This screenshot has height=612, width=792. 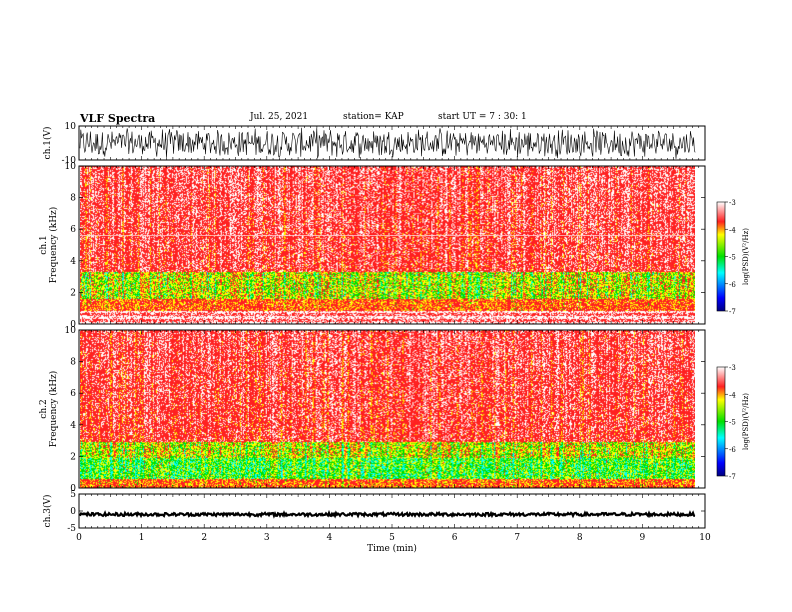 I want to click on x-tick-label: 9, so click(x=643, y=538).